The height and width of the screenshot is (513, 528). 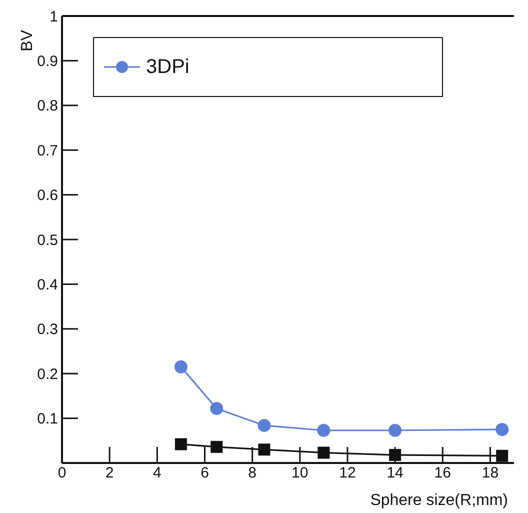 What do you see at coordinates (168, 67) in the screenshot?
I see `legend-label: 3DPi` at bounding box center [168, 67].